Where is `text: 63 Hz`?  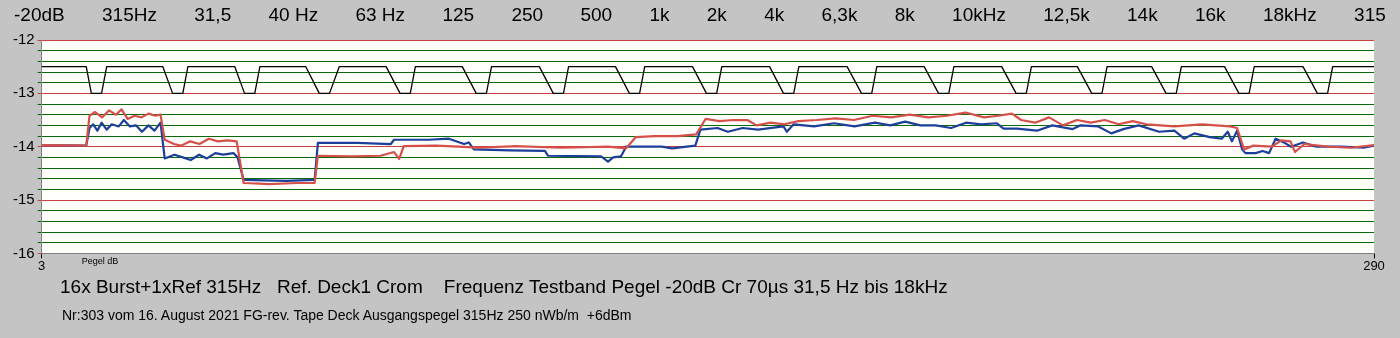
text: 63 Hz is located at coordinates (380, 15).